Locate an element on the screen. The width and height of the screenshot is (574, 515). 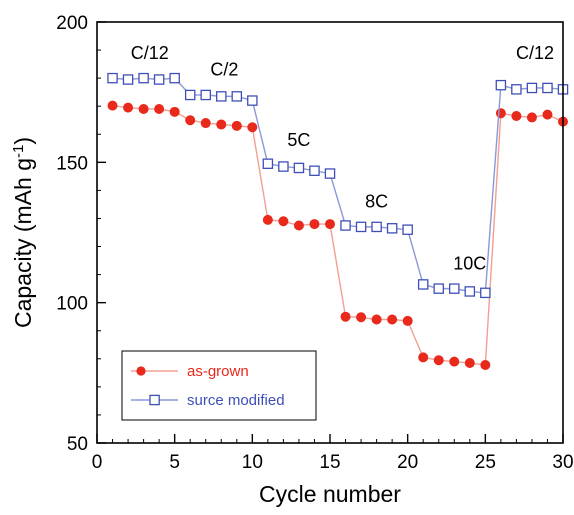
x-tick-label: 20 is located at coordinates (407, 462).